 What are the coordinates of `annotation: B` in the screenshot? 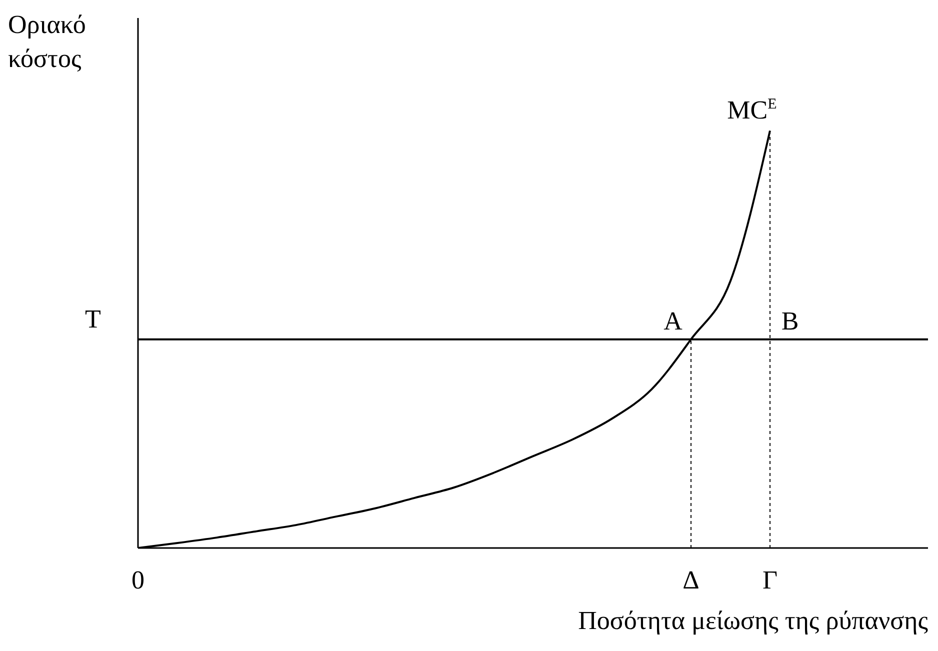 It's located at (790, 321).